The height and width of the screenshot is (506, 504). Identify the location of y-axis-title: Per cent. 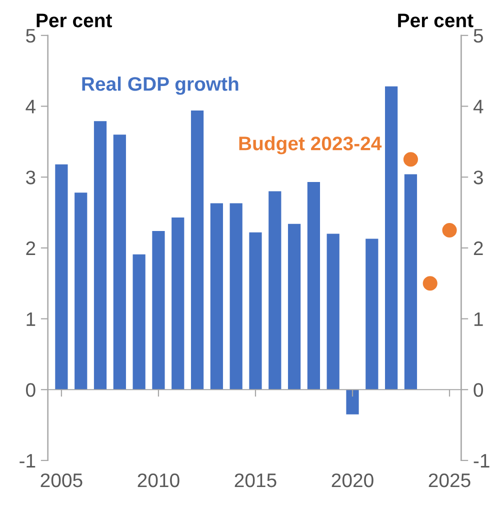
(74, 21).